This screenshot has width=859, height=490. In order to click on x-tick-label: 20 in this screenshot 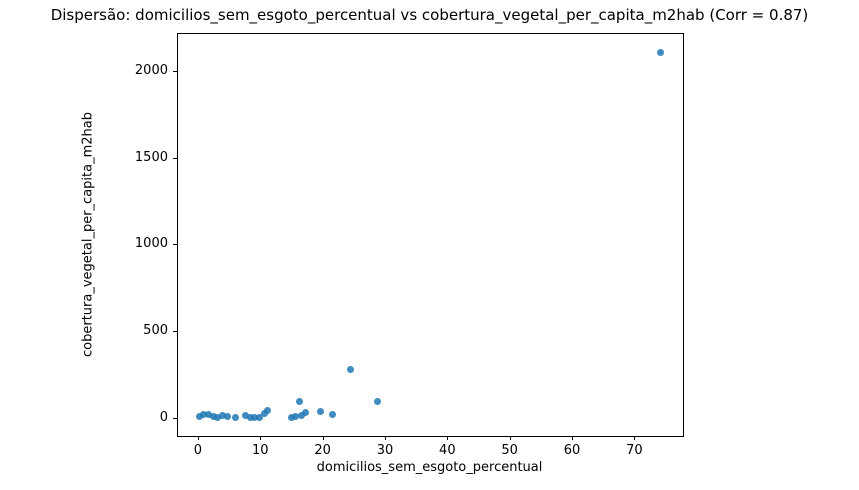, I will do `click(322, 450)`.